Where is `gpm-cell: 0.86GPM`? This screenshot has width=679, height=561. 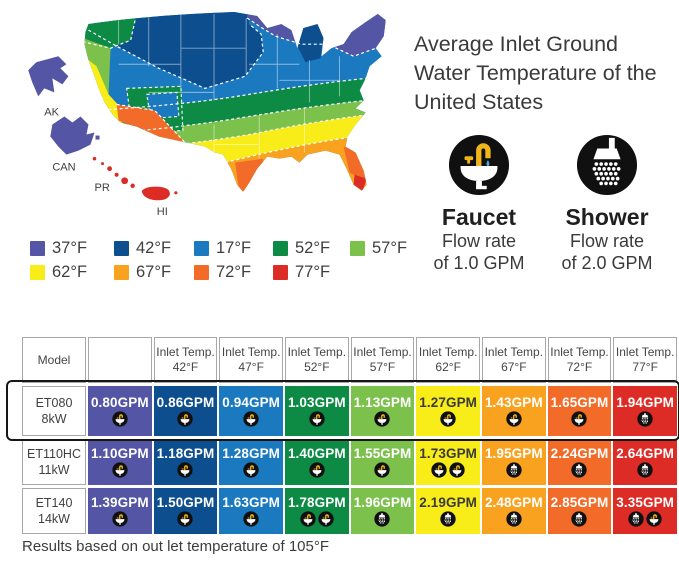 gpm-cell: 0.86GPM is located at coordinates (185, 411).